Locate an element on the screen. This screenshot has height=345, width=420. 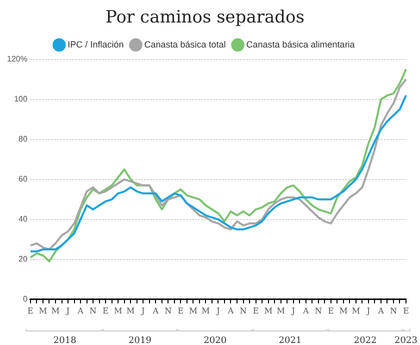
text: 2021 is located at coordinates (290, 340).